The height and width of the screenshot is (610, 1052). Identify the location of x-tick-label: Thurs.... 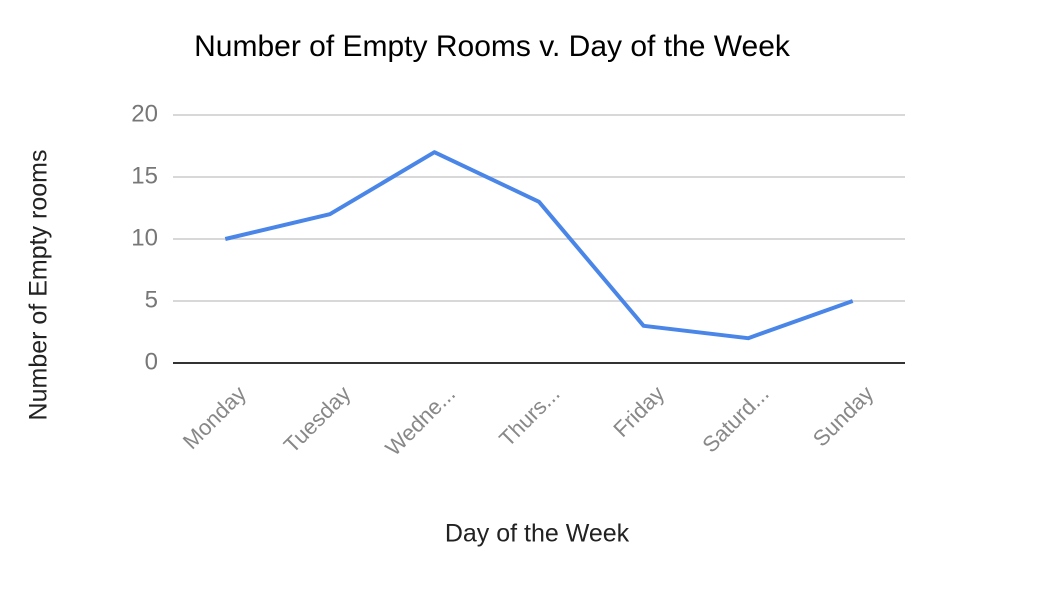
(529, 416).